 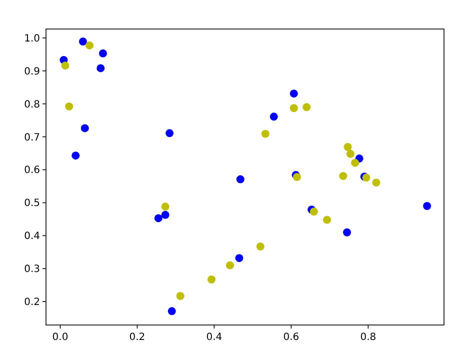 What do you see at coordinates (368, 337) in the screenshot?
I see `x-tick-label: 0.8` at bounding box center [368, 337].